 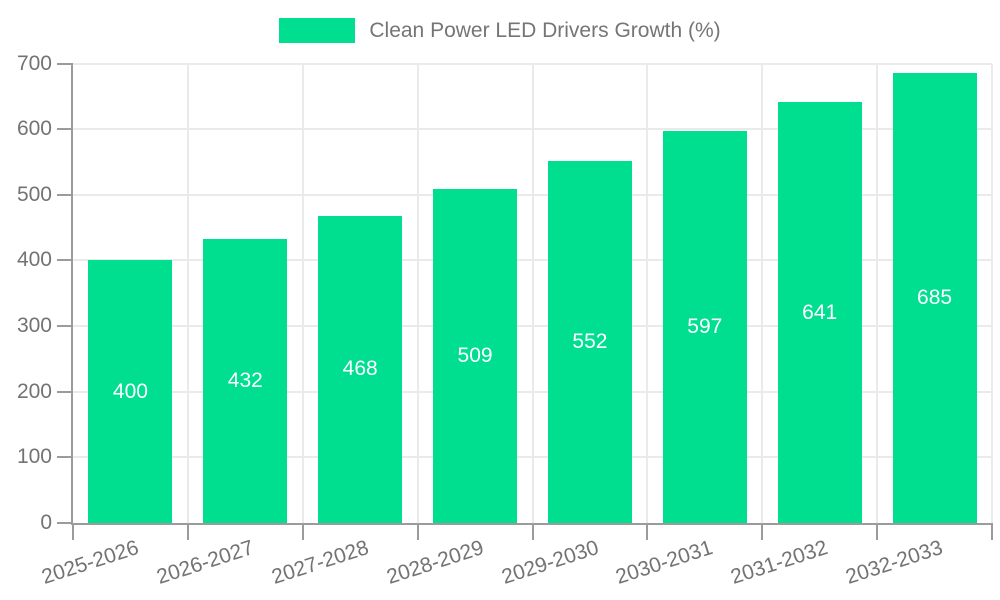 I want to click on bar-value-label: 400, so click(x=130, y=391).